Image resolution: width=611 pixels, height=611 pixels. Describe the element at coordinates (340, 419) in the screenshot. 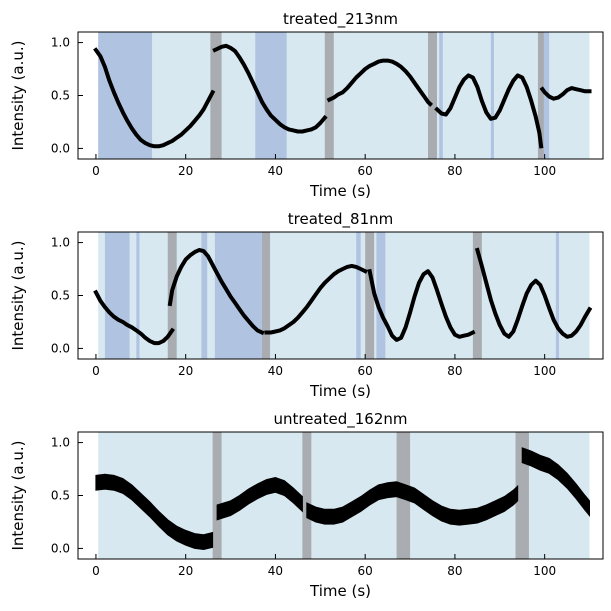

I see `chart-title: untreated_162nm` at that location.